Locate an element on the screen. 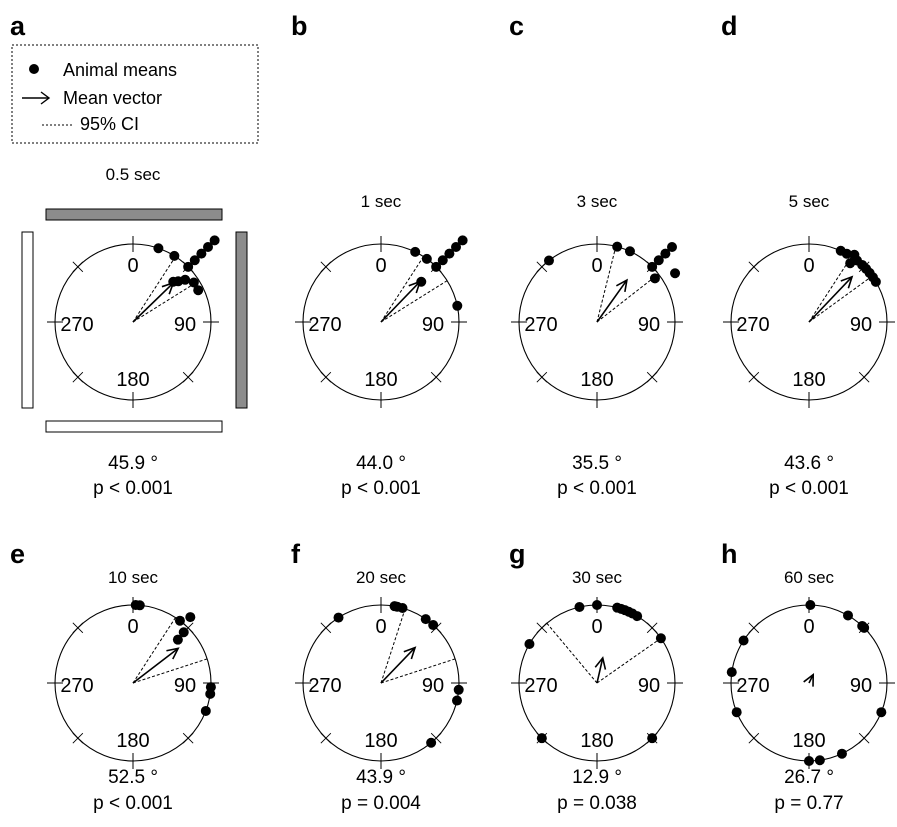 The height and width of the screenshot is (827, 897). p-value-label: p = 0.004 is located at coordinates (381, 803).